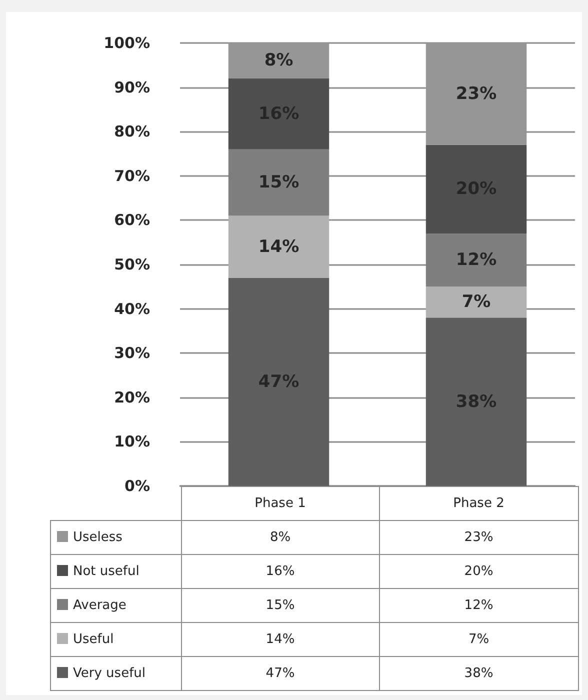 The width and height of the screenshot is (588, 700). I want to click on text: 23%, so click(476, 94).